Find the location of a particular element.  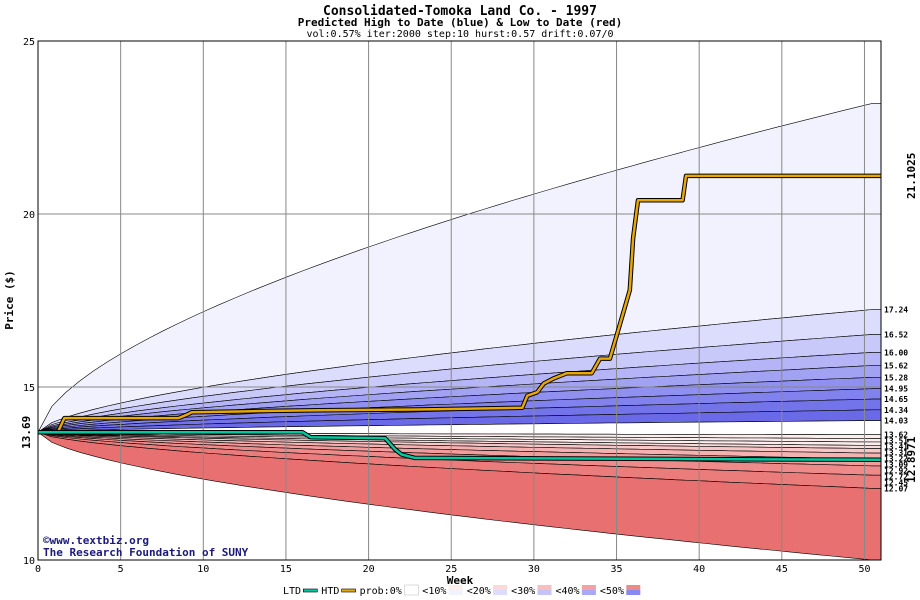

legend-label: <10% is located at coordinates (434, 591).